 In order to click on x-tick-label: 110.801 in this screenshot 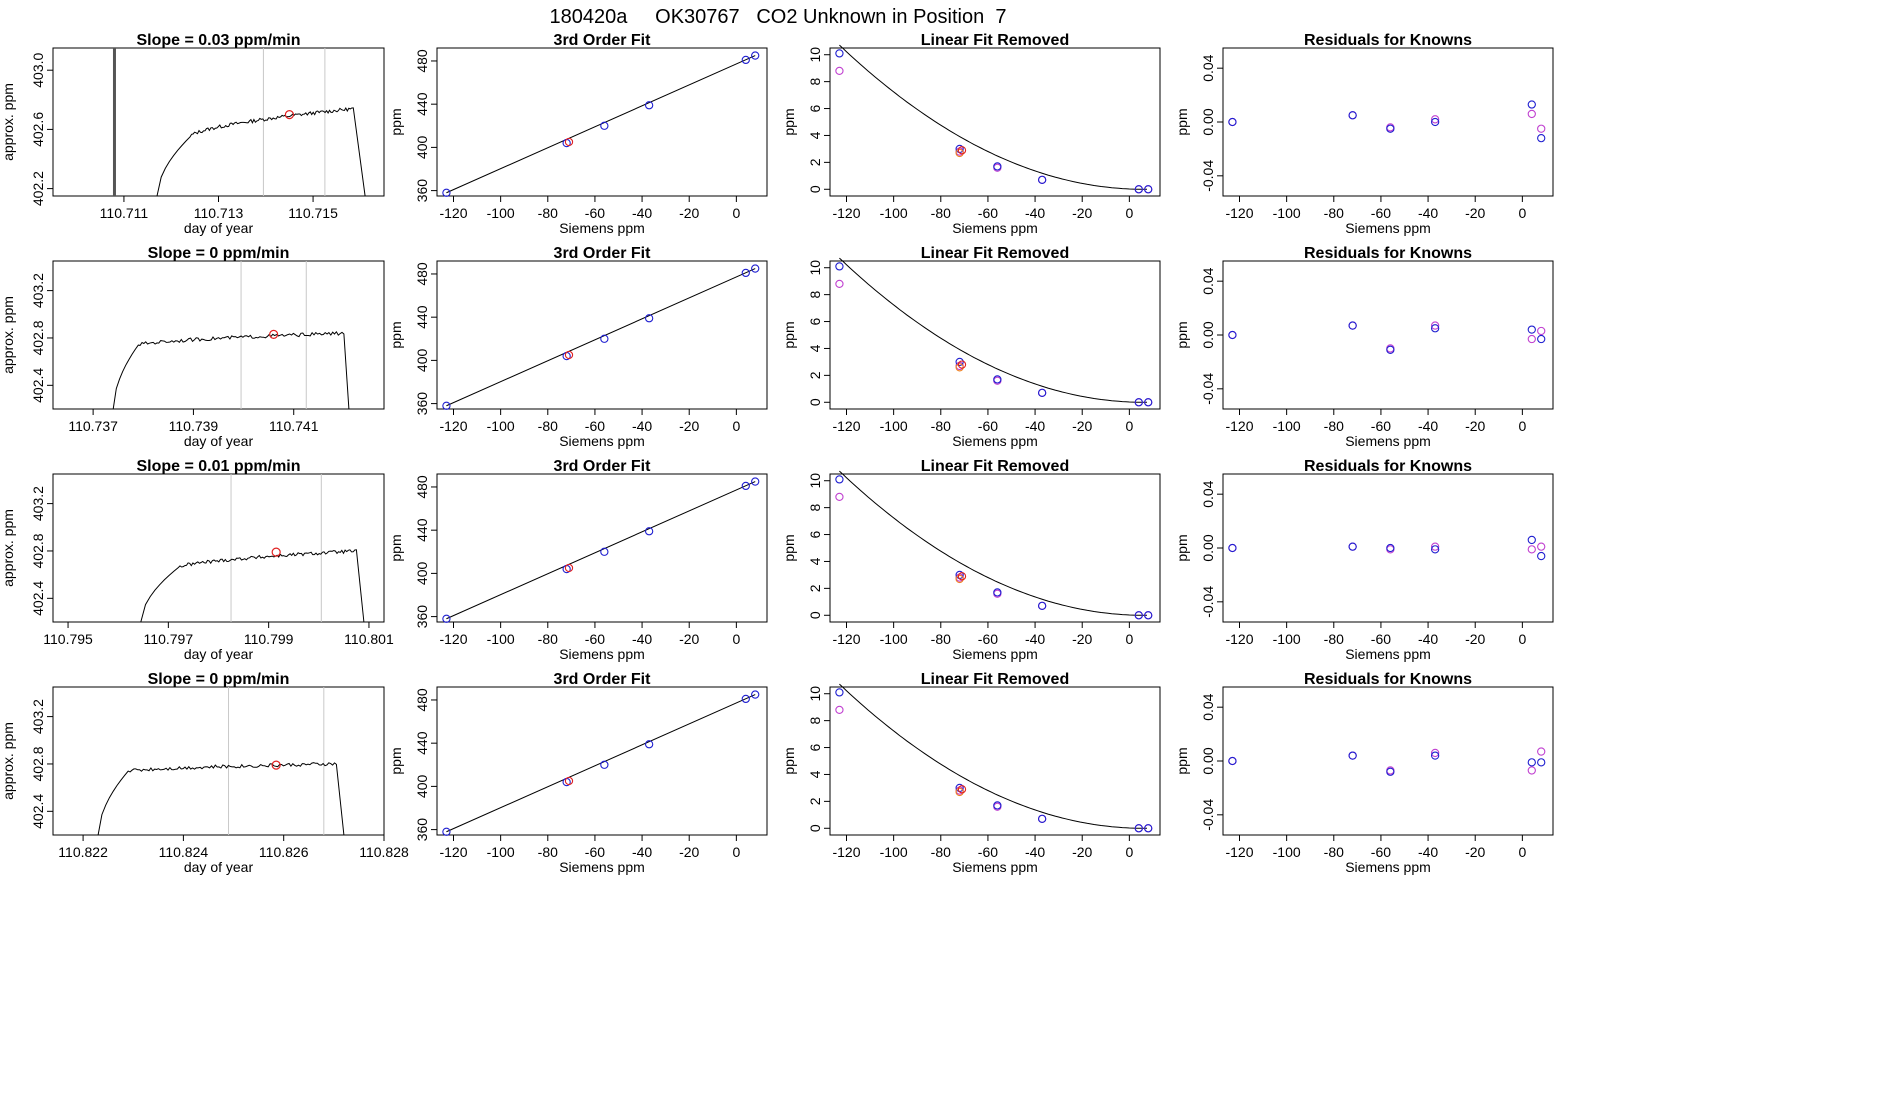, I will do `click(369, 639)`.